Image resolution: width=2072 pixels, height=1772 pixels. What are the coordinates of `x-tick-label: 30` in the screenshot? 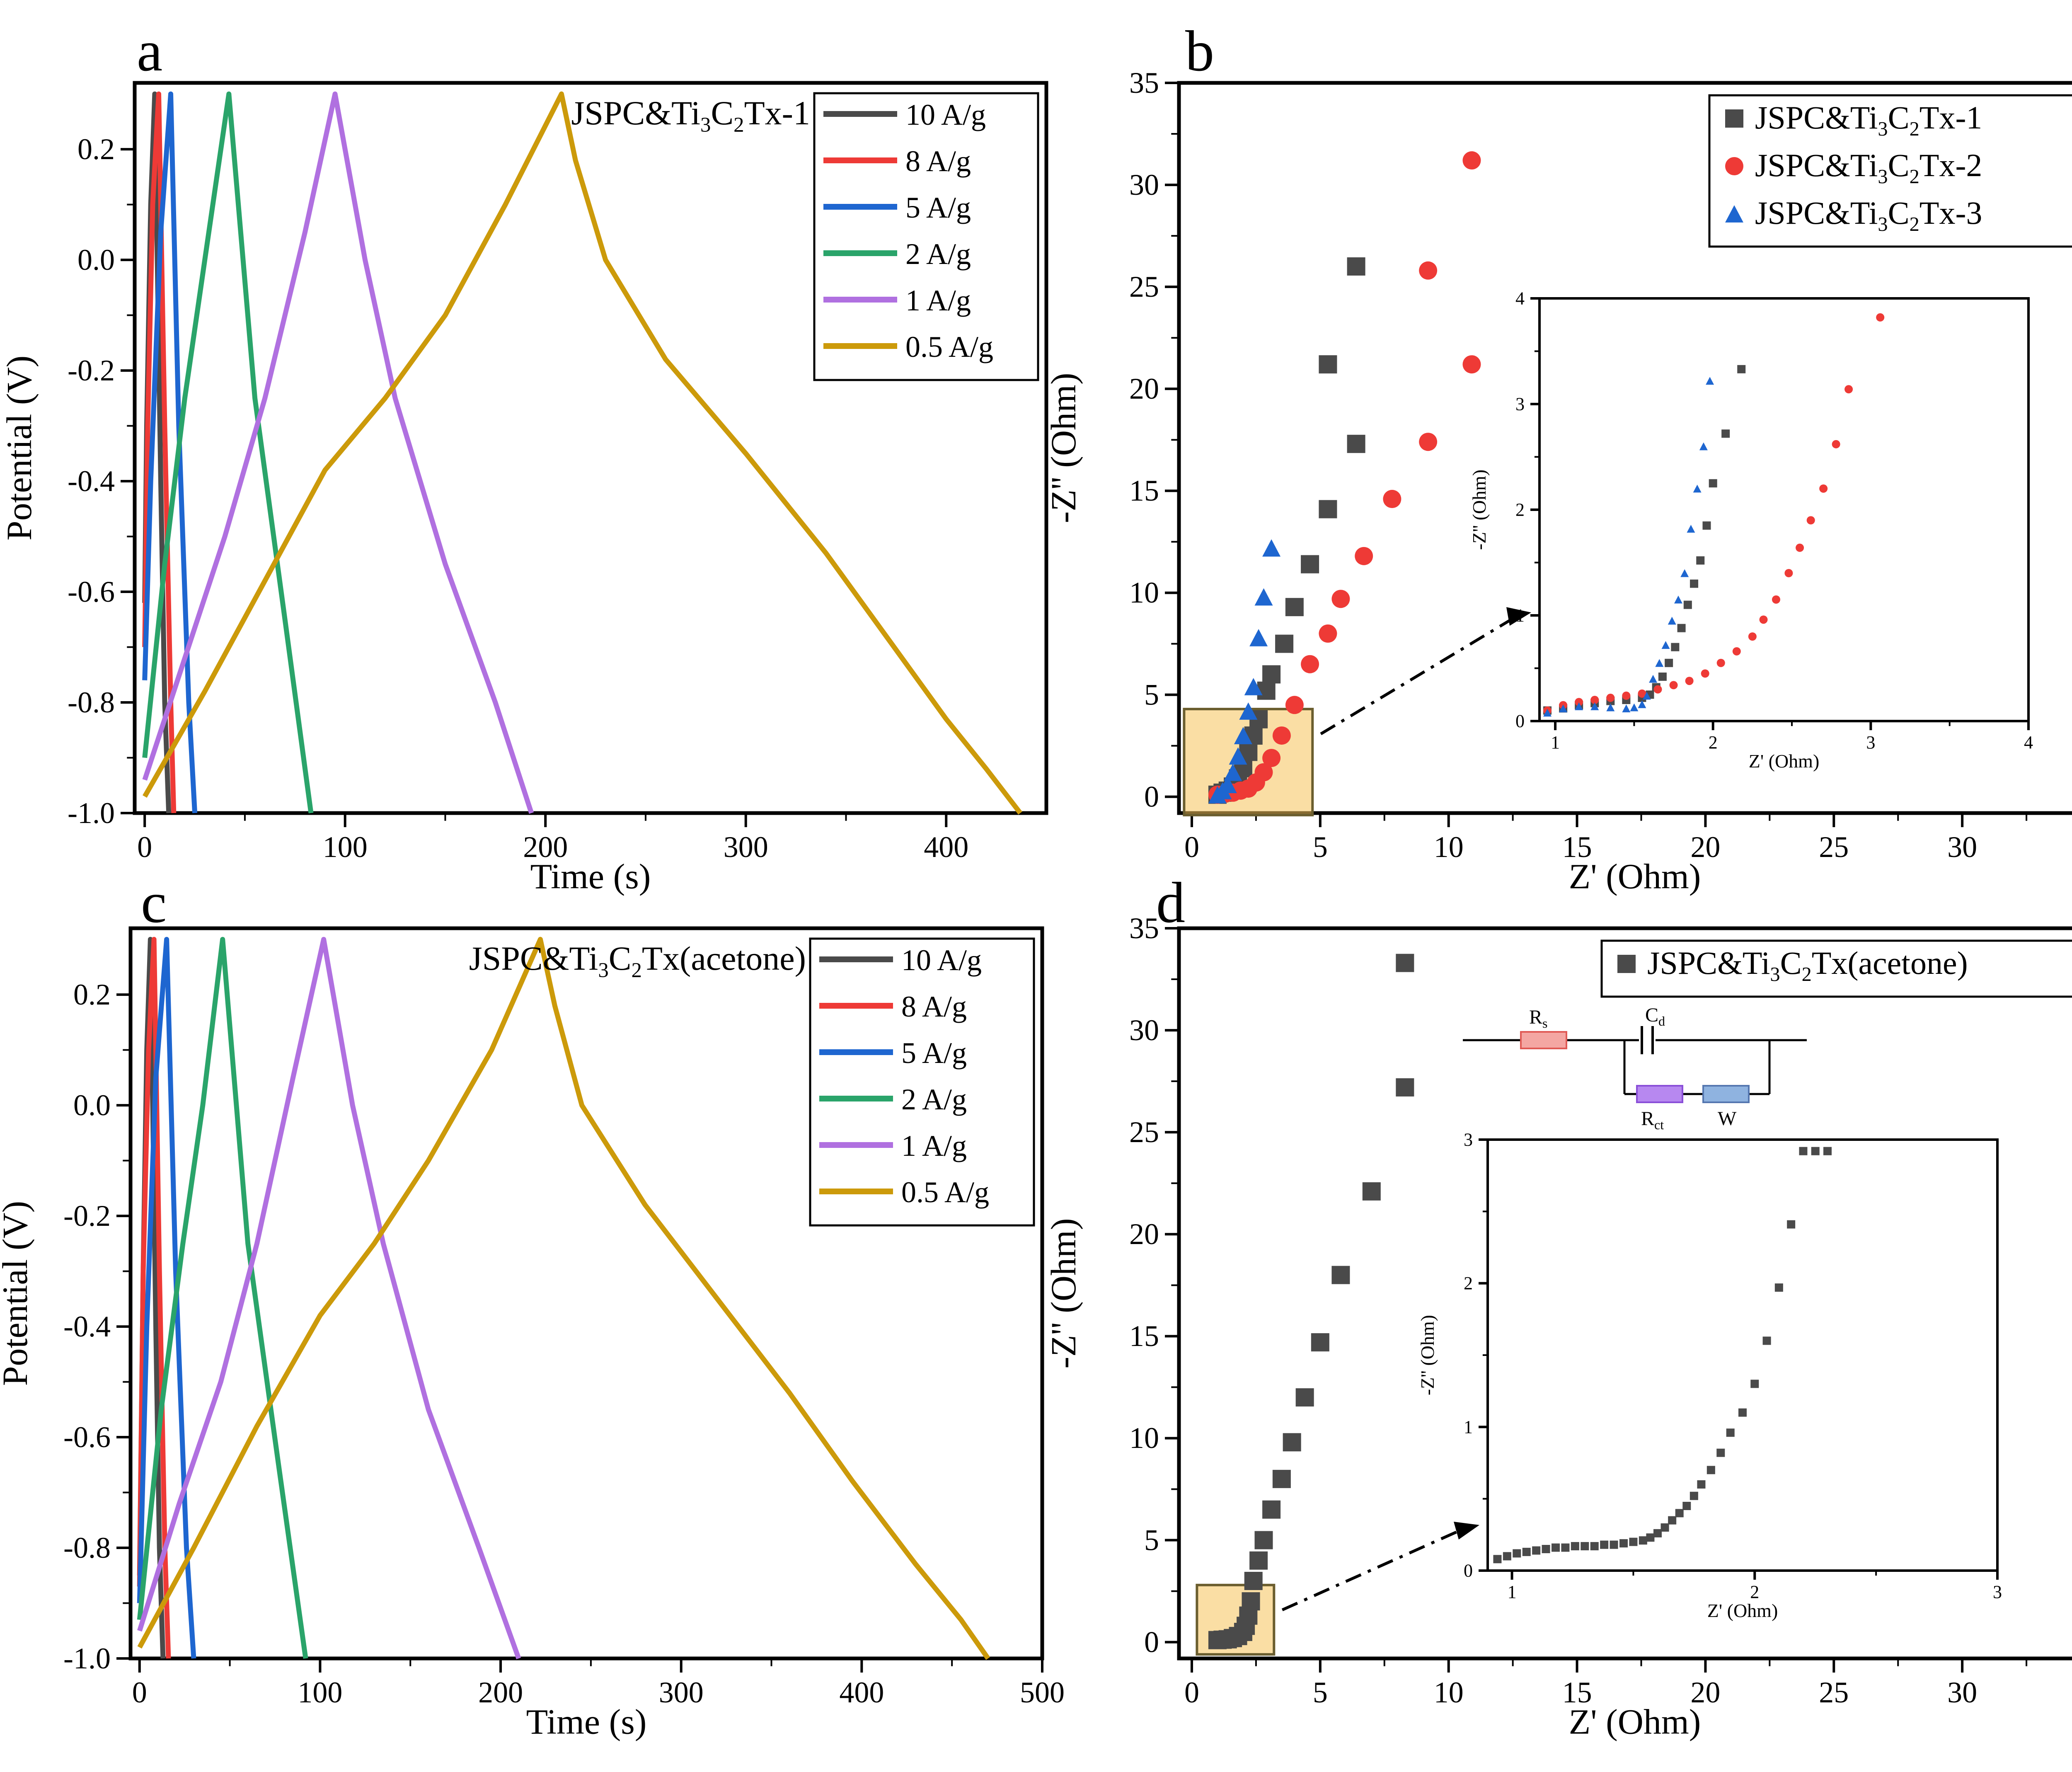 It's located at (1962, 1692).